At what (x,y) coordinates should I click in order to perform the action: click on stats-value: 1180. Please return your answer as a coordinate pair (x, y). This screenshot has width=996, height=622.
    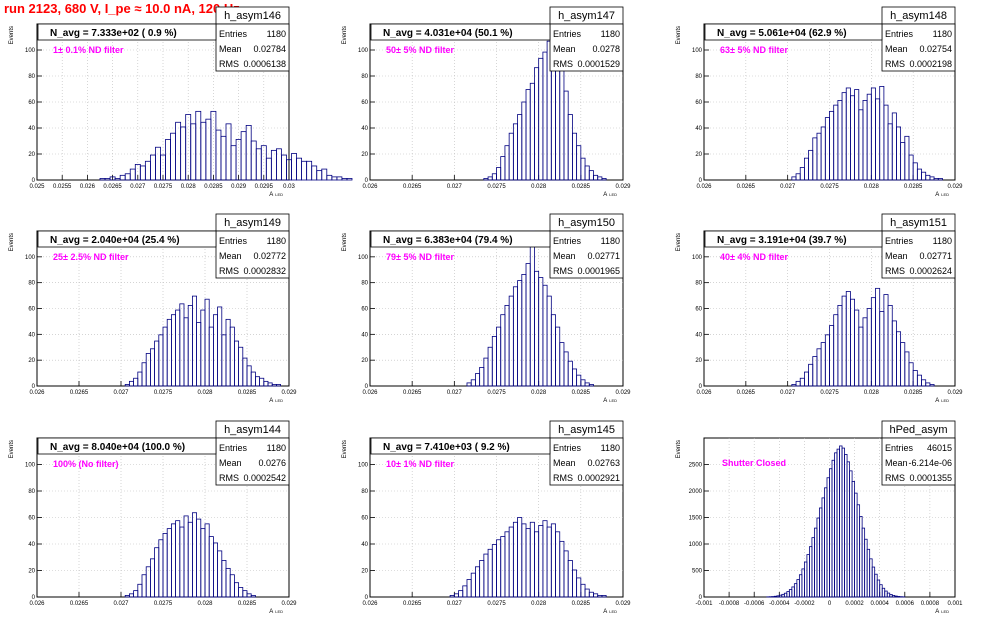
    Looking at the image, I should click on (276, 34).